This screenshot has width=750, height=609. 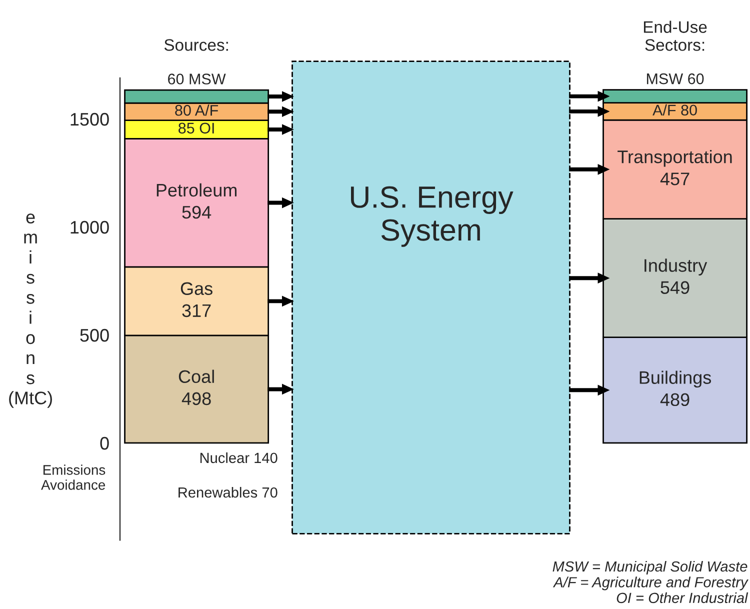 What do you see at coordinates (676, 388) in the screenshot?
I see `data-label: Buildings 489` at bounding box center [676, 388].